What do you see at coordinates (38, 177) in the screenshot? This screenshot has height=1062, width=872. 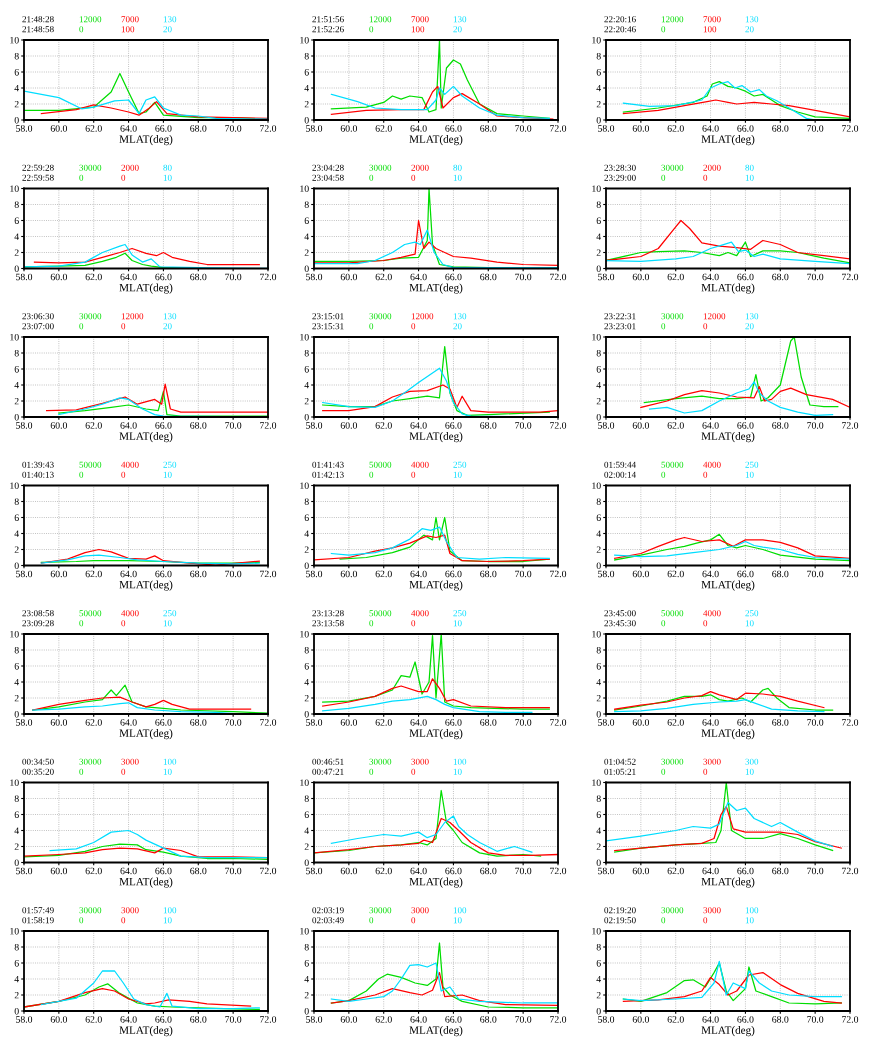 I see `text: 22:59:58` at bounding box center [38, 177].